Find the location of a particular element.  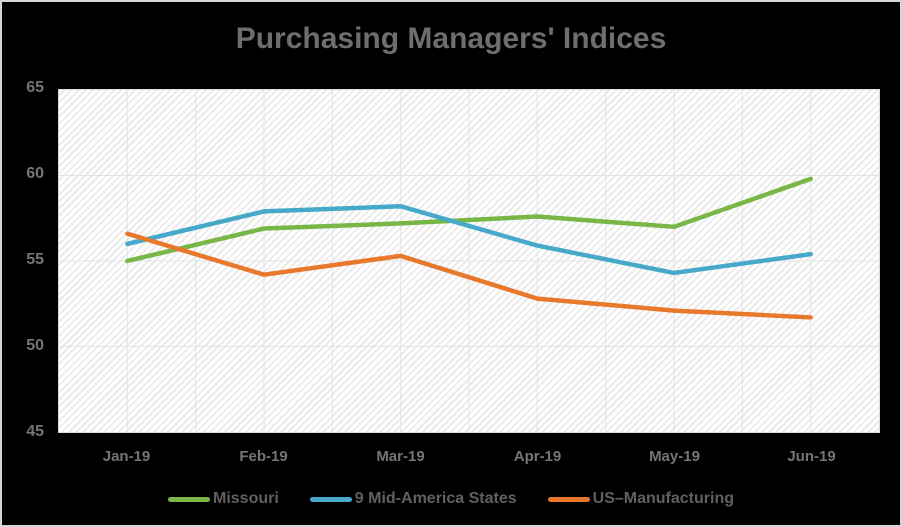

y-axis-tick-label: 50 is located at coordinates (35, 345).